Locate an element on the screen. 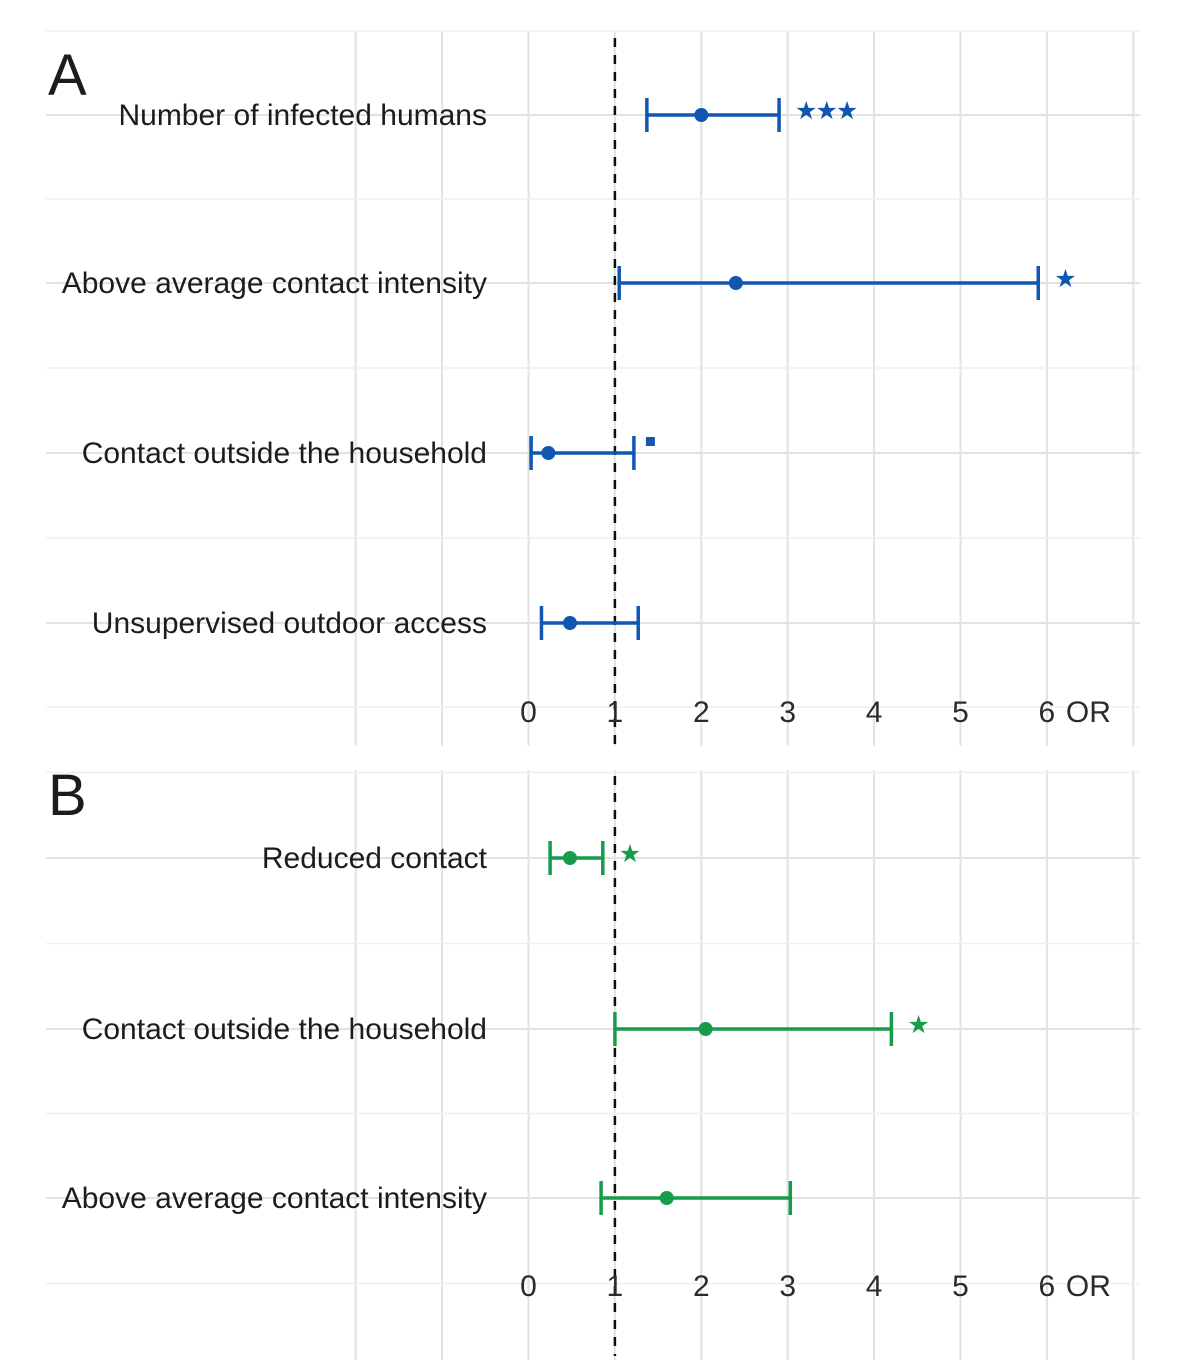 The width and height of the screenshot is (1182, 1371). significance-stars: ★★★ is located at coordinates (826, 110).